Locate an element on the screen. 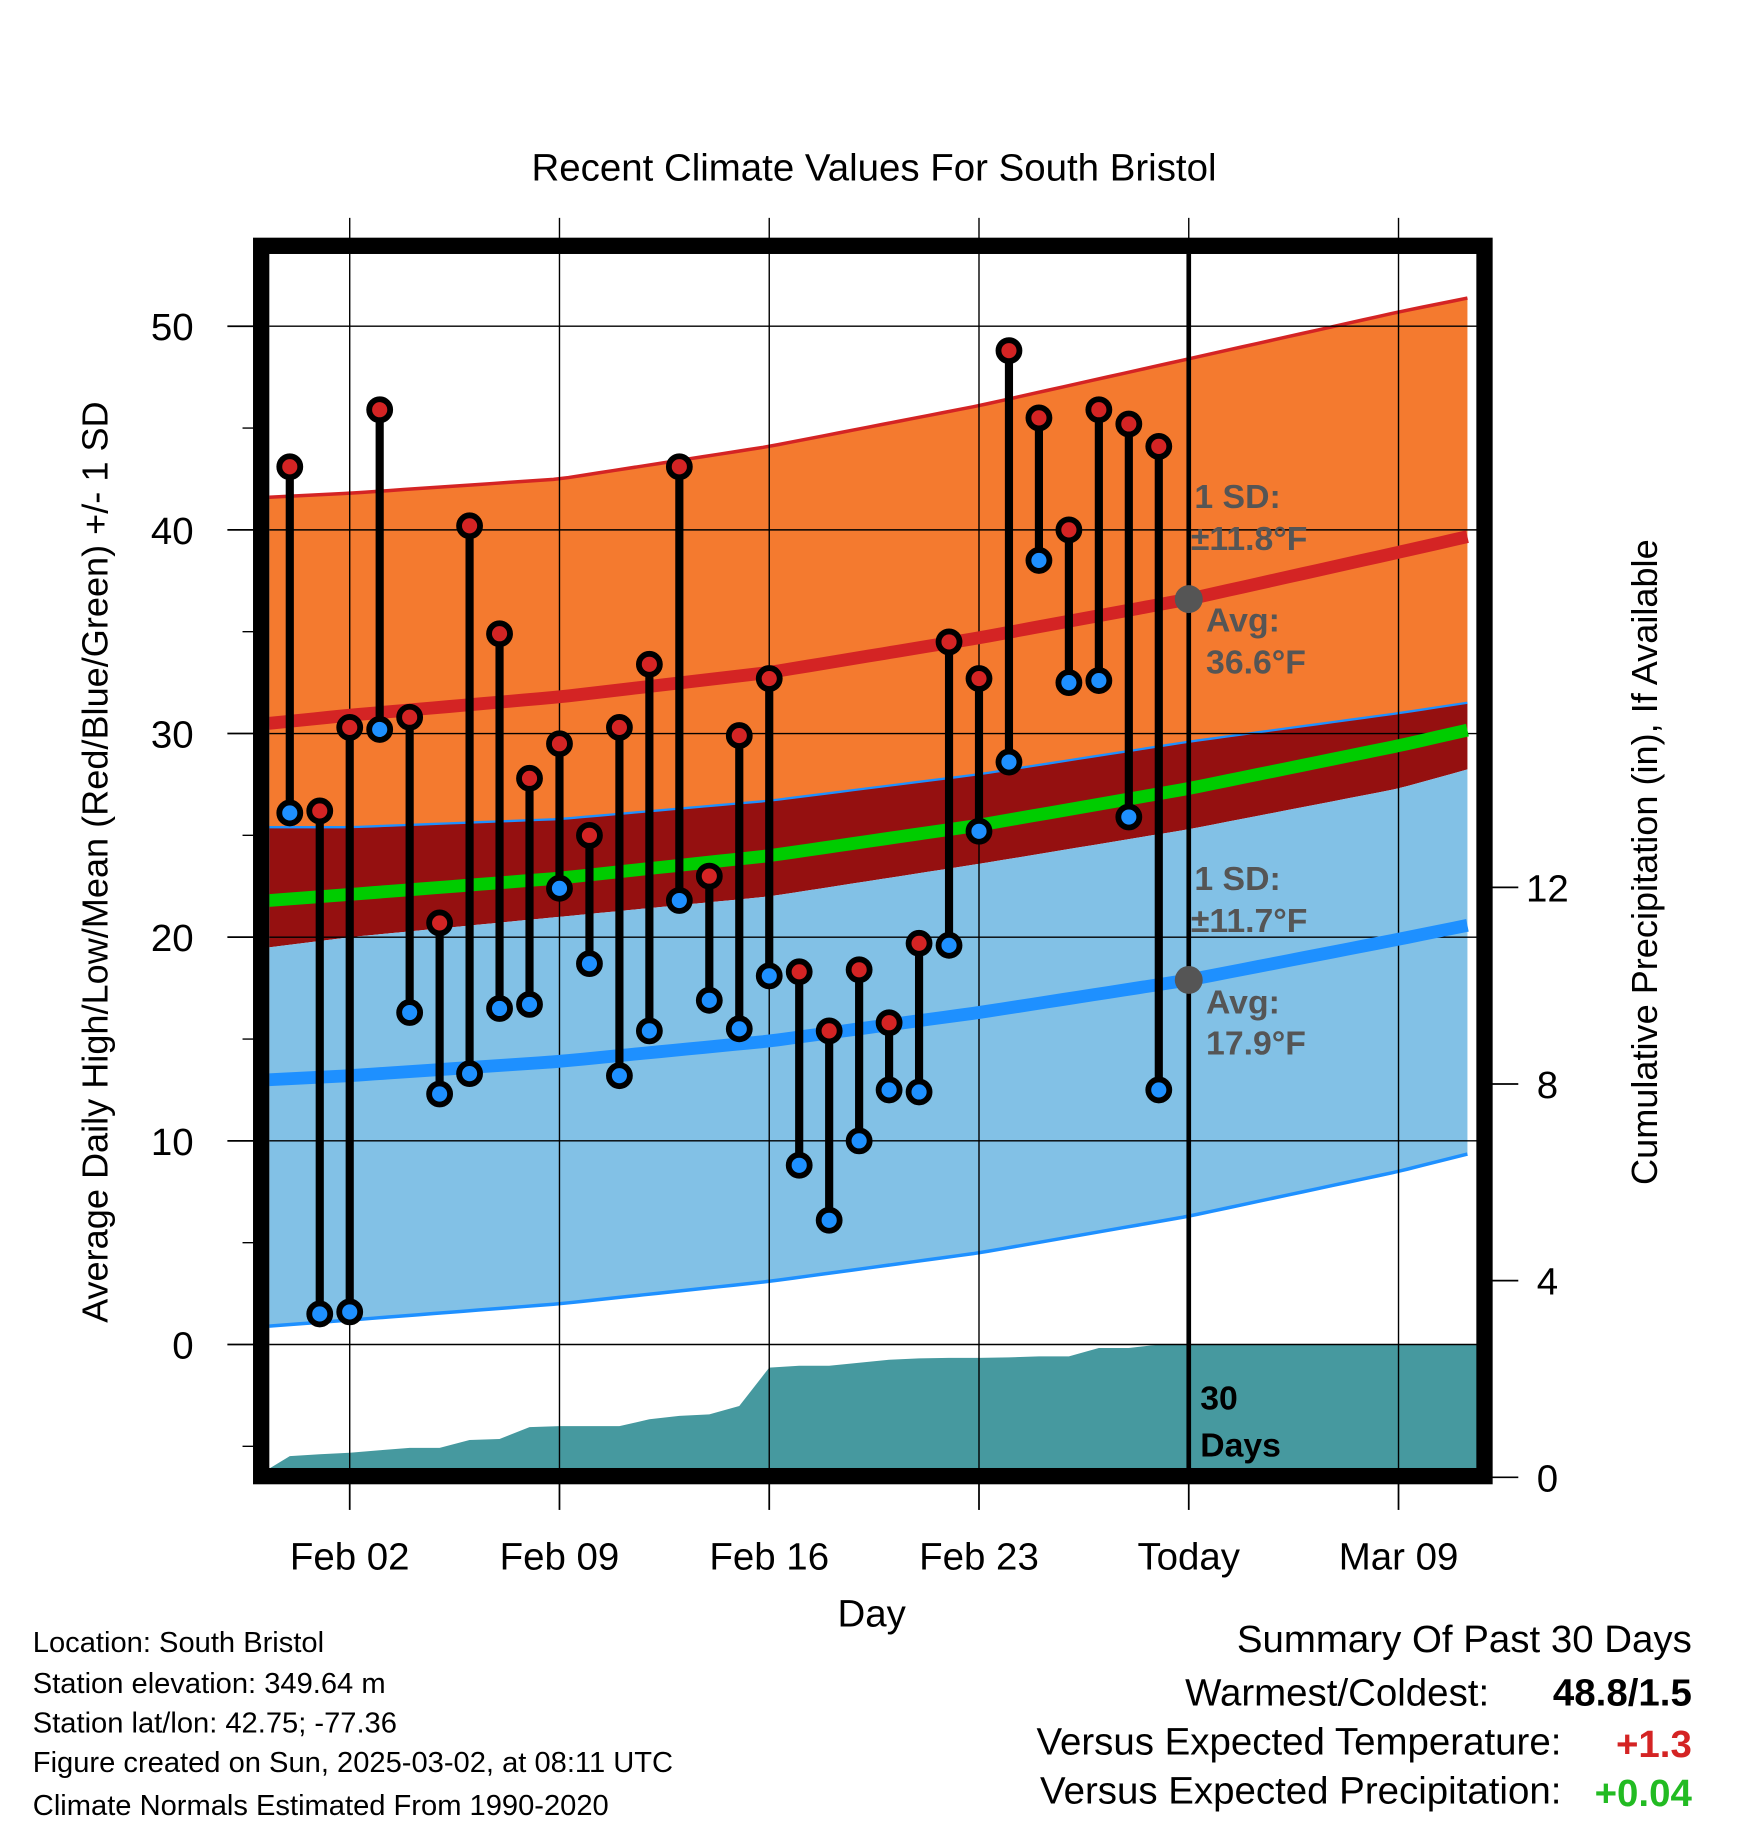  high-sd-label: 1 SD: is located at coordinates (1237, 497).